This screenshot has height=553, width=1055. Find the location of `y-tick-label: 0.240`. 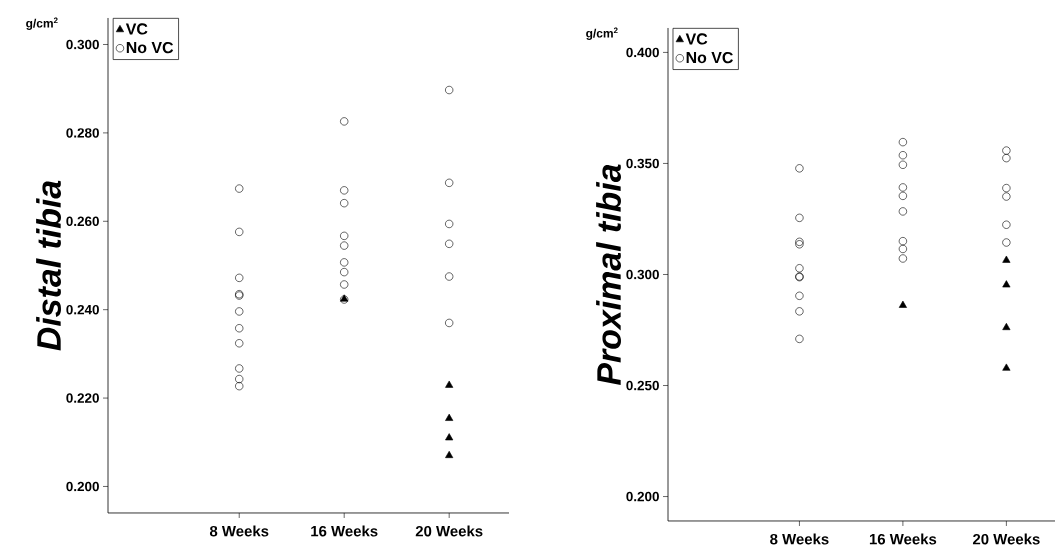

y-tick-label: 0.240 is located at coordinates (82, 309).